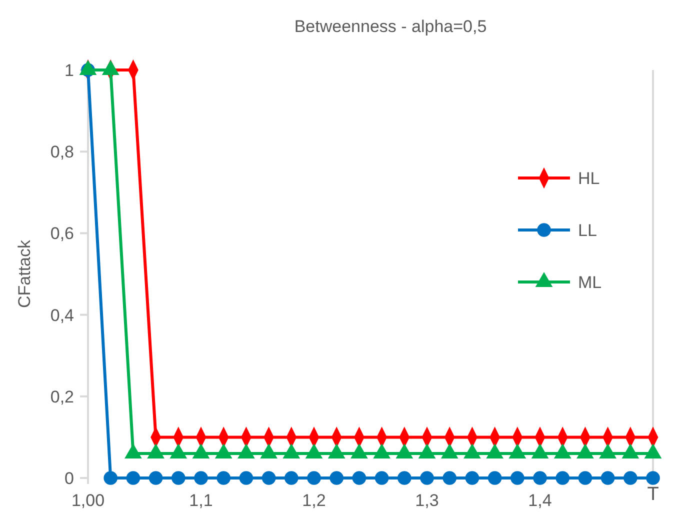 This screenshot has width=691, height=526. I want to click on x-tick-label: 1,3, so click(427, 500).